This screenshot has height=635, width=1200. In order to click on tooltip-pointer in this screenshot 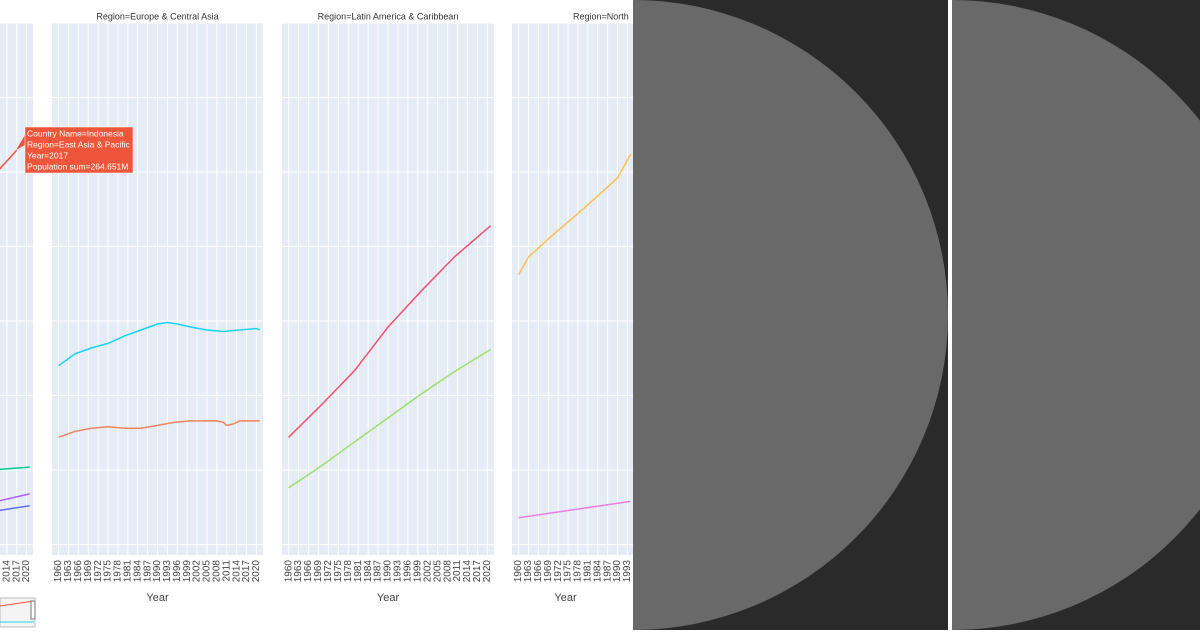, I will do `click(20, 142)`.